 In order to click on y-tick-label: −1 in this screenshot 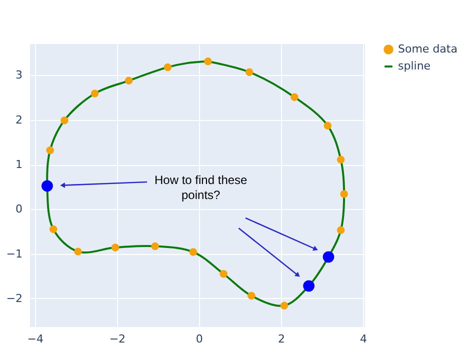, I will do `click(14, 253)`.